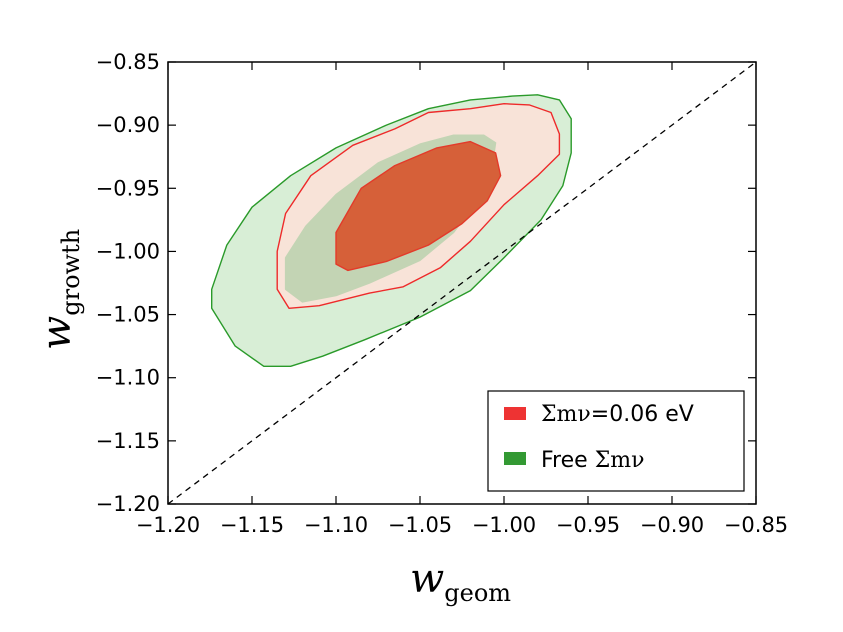 The height and width of the screenshot is (632, 843). What do you see at coordinates (128, 251) in the screenshot?
I see `y-tick-label: −1.00` at bounding box center [128, 251].